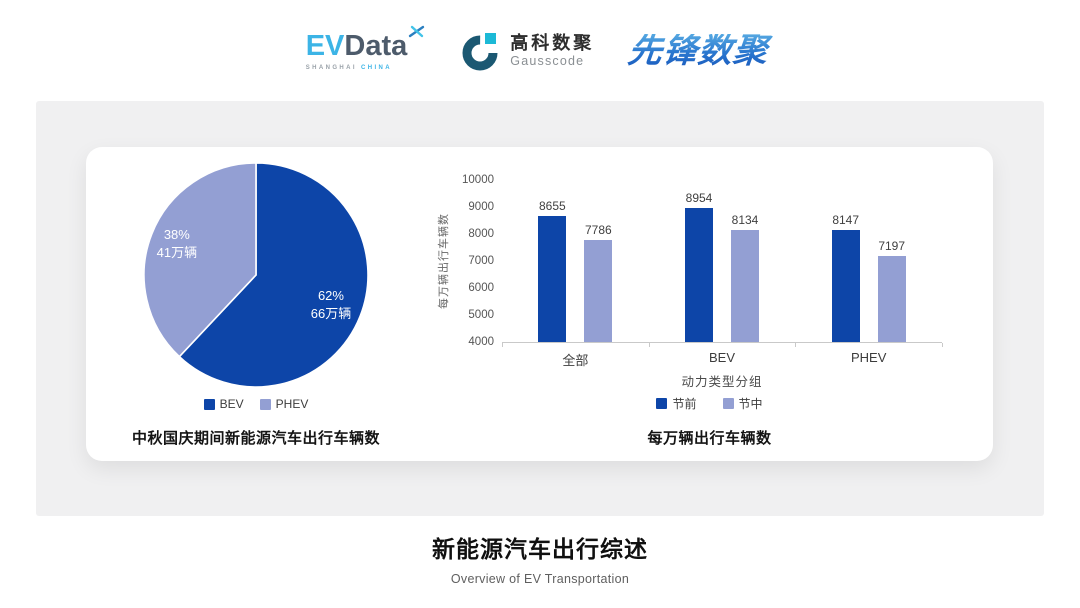 This screenshot has height=608, width=1080. I want to click on evdata-wordmark: EV Data, so click(366, 43).